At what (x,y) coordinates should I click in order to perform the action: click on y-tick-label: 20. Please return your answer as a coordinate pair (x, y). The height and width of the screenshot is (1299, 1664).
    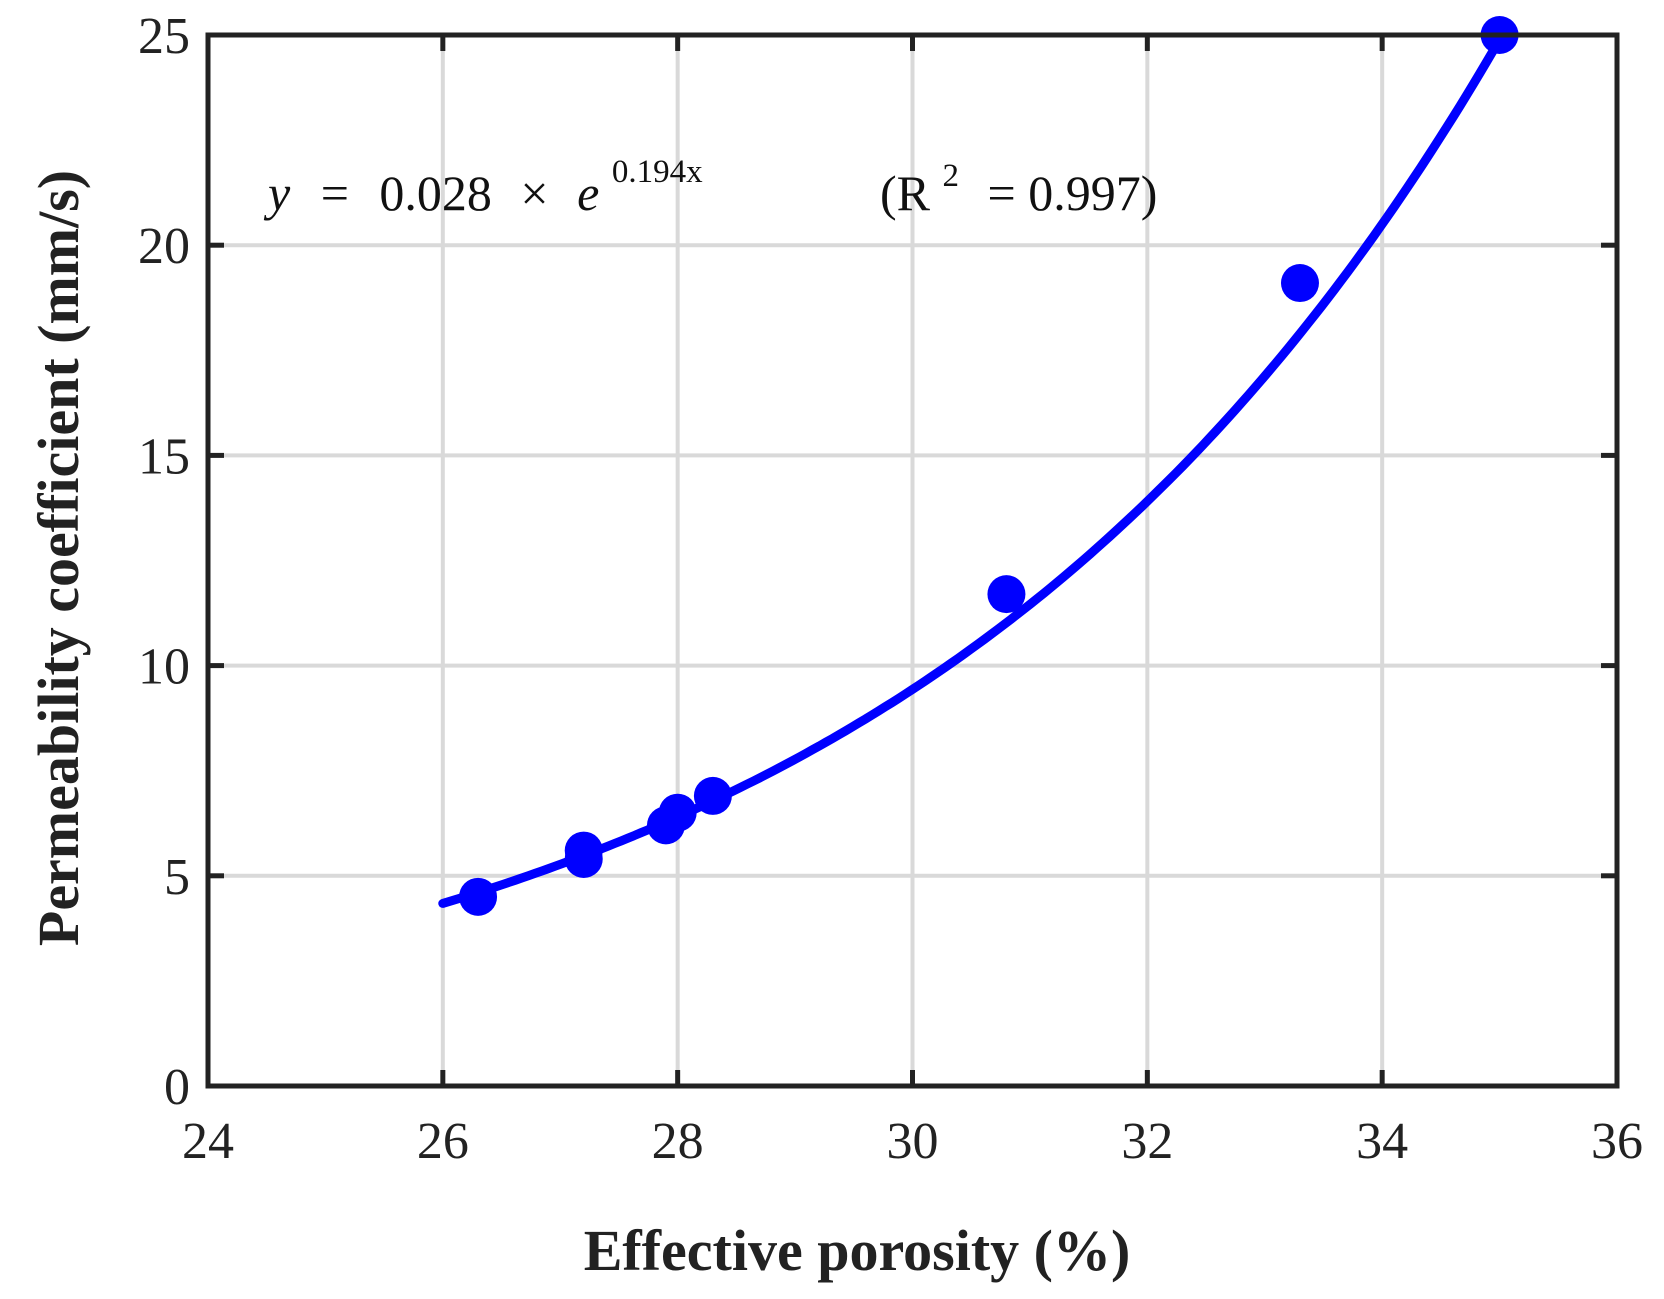
    Looking at the image, I should click on (164, 246).